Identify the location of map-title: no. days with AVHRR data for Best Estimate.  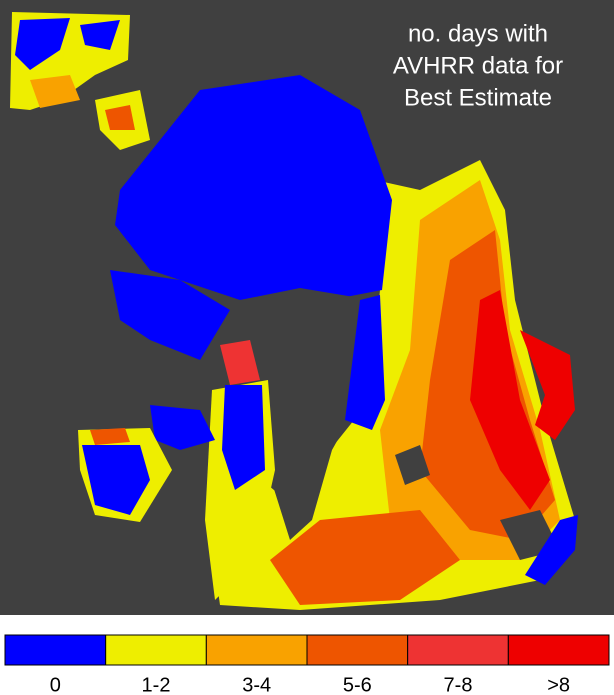
(478, 65).